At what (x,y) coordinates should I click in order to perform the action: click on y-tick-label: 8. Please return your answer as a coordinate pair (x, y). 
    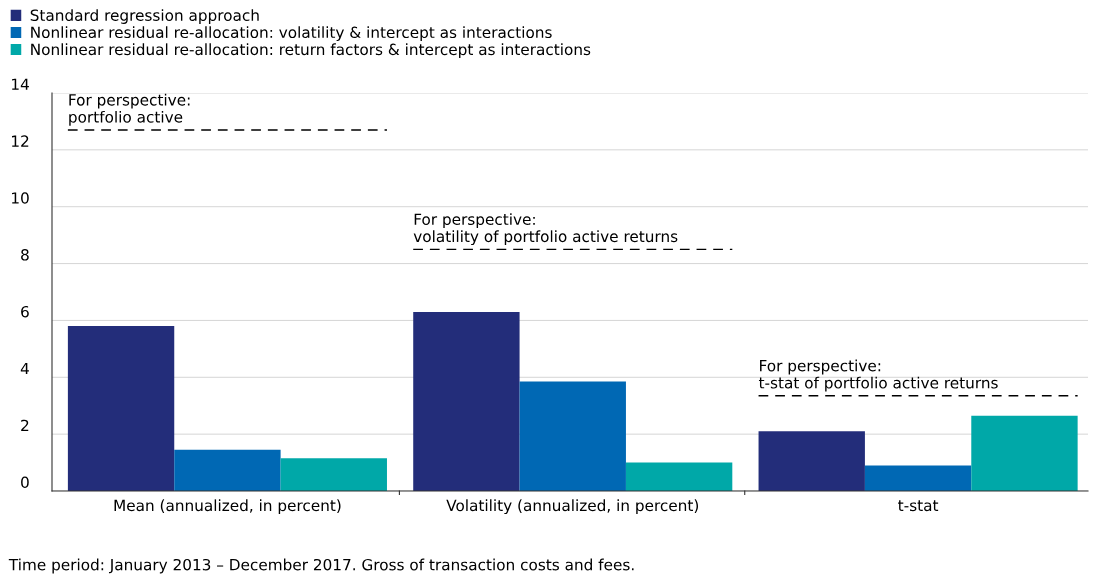
    Looking at the image, I should click on (25, 255).